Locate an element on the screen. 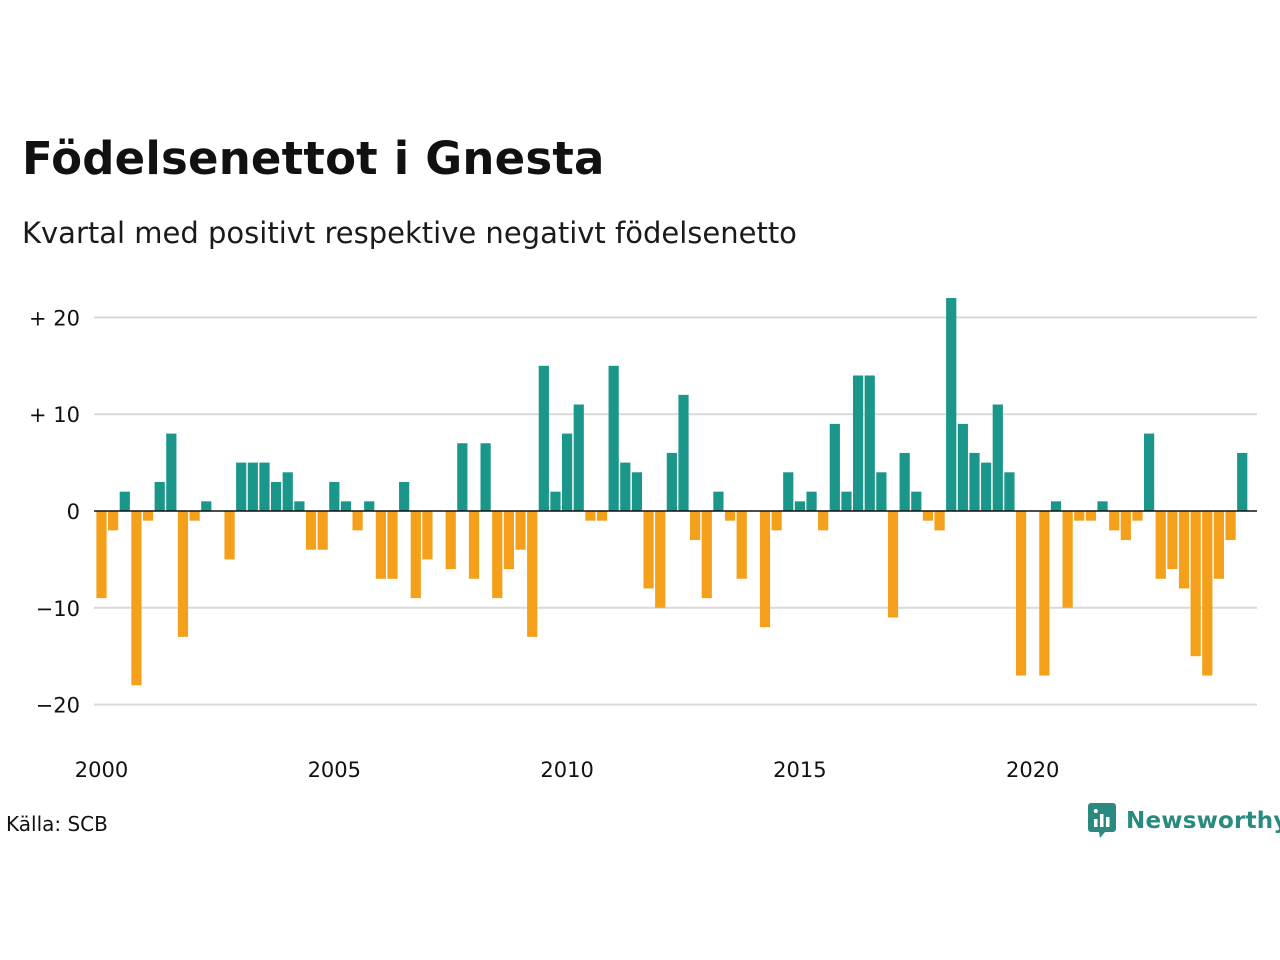  x-tick-label: 2020 is located at coordinates (1032, 770).